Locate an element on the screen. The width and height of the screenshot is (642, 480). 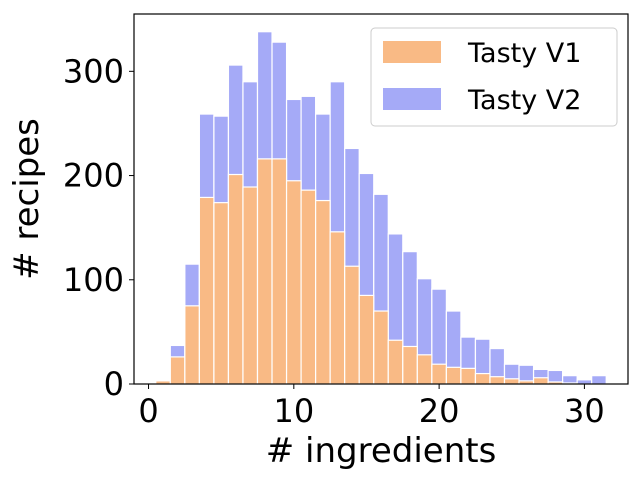
y-axis-label: # recipes is located at coordinates (27, 199).